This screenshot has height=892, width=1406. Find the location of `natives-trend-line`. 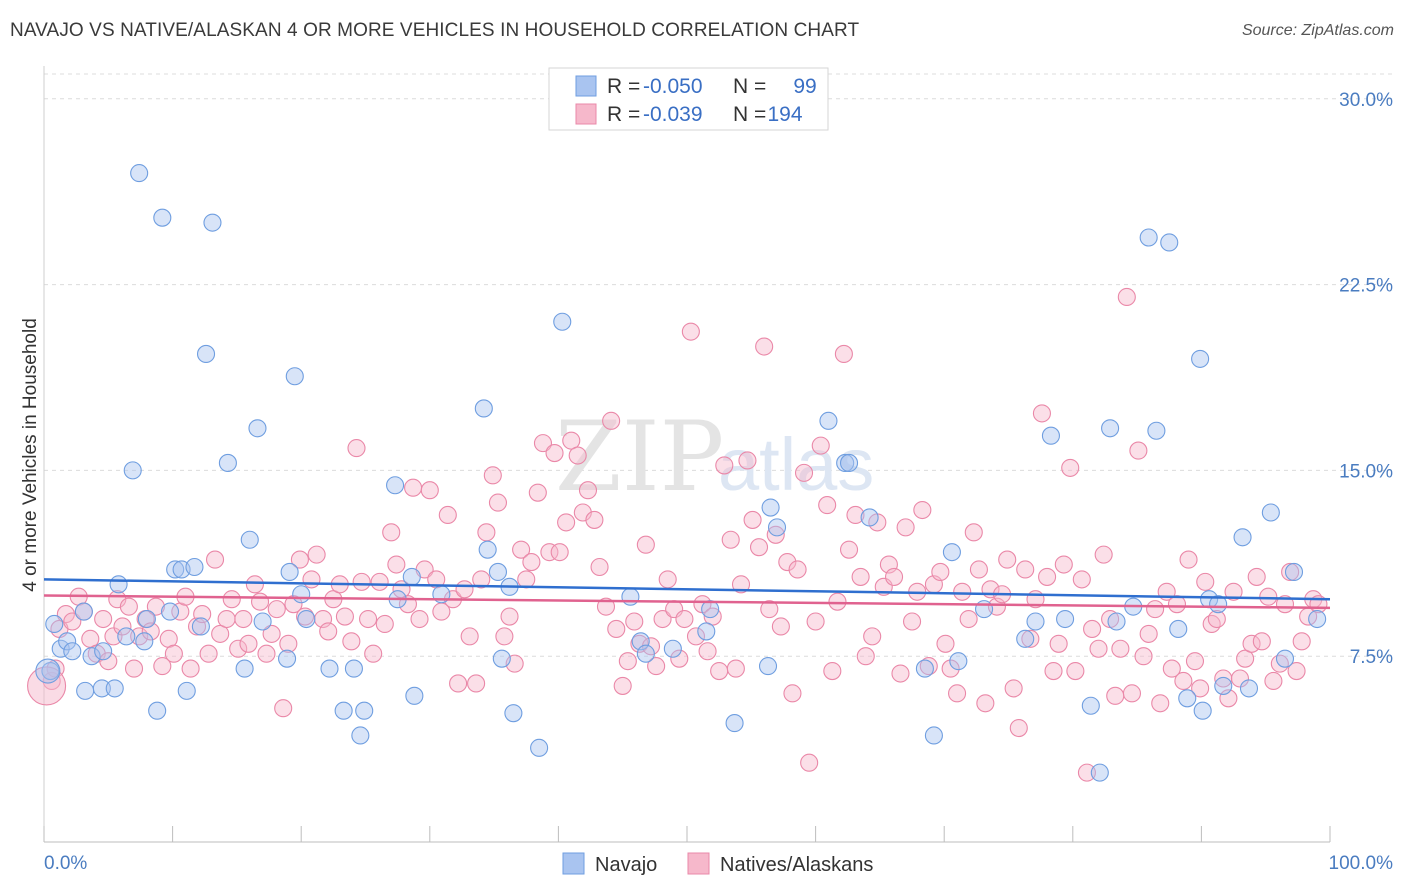

natives-trend-line is located at coordinates (687, 602).